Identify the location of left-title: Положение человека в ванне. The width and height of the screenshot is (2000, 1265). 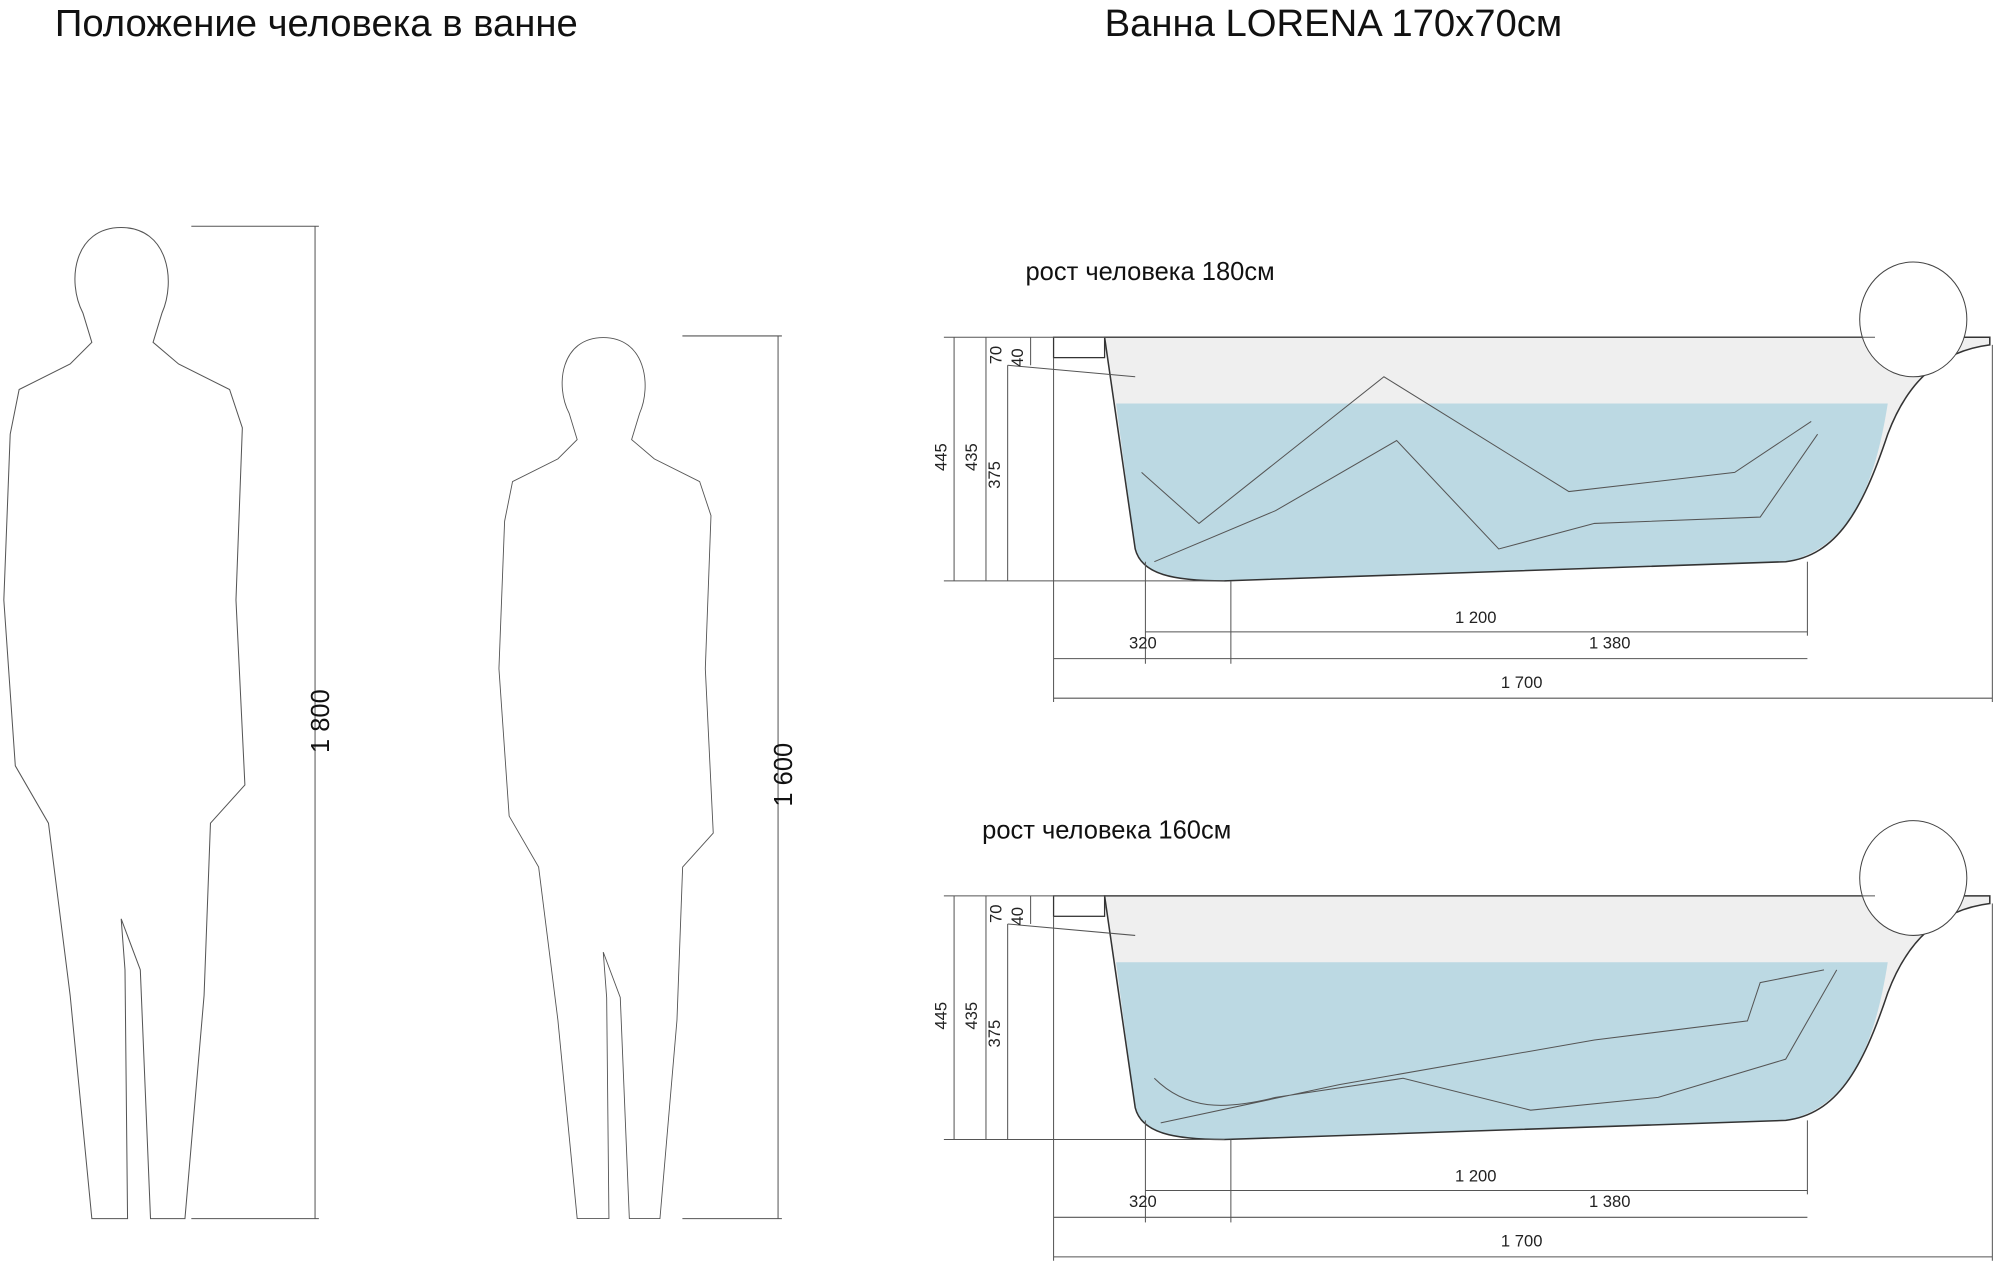
(316, 23).